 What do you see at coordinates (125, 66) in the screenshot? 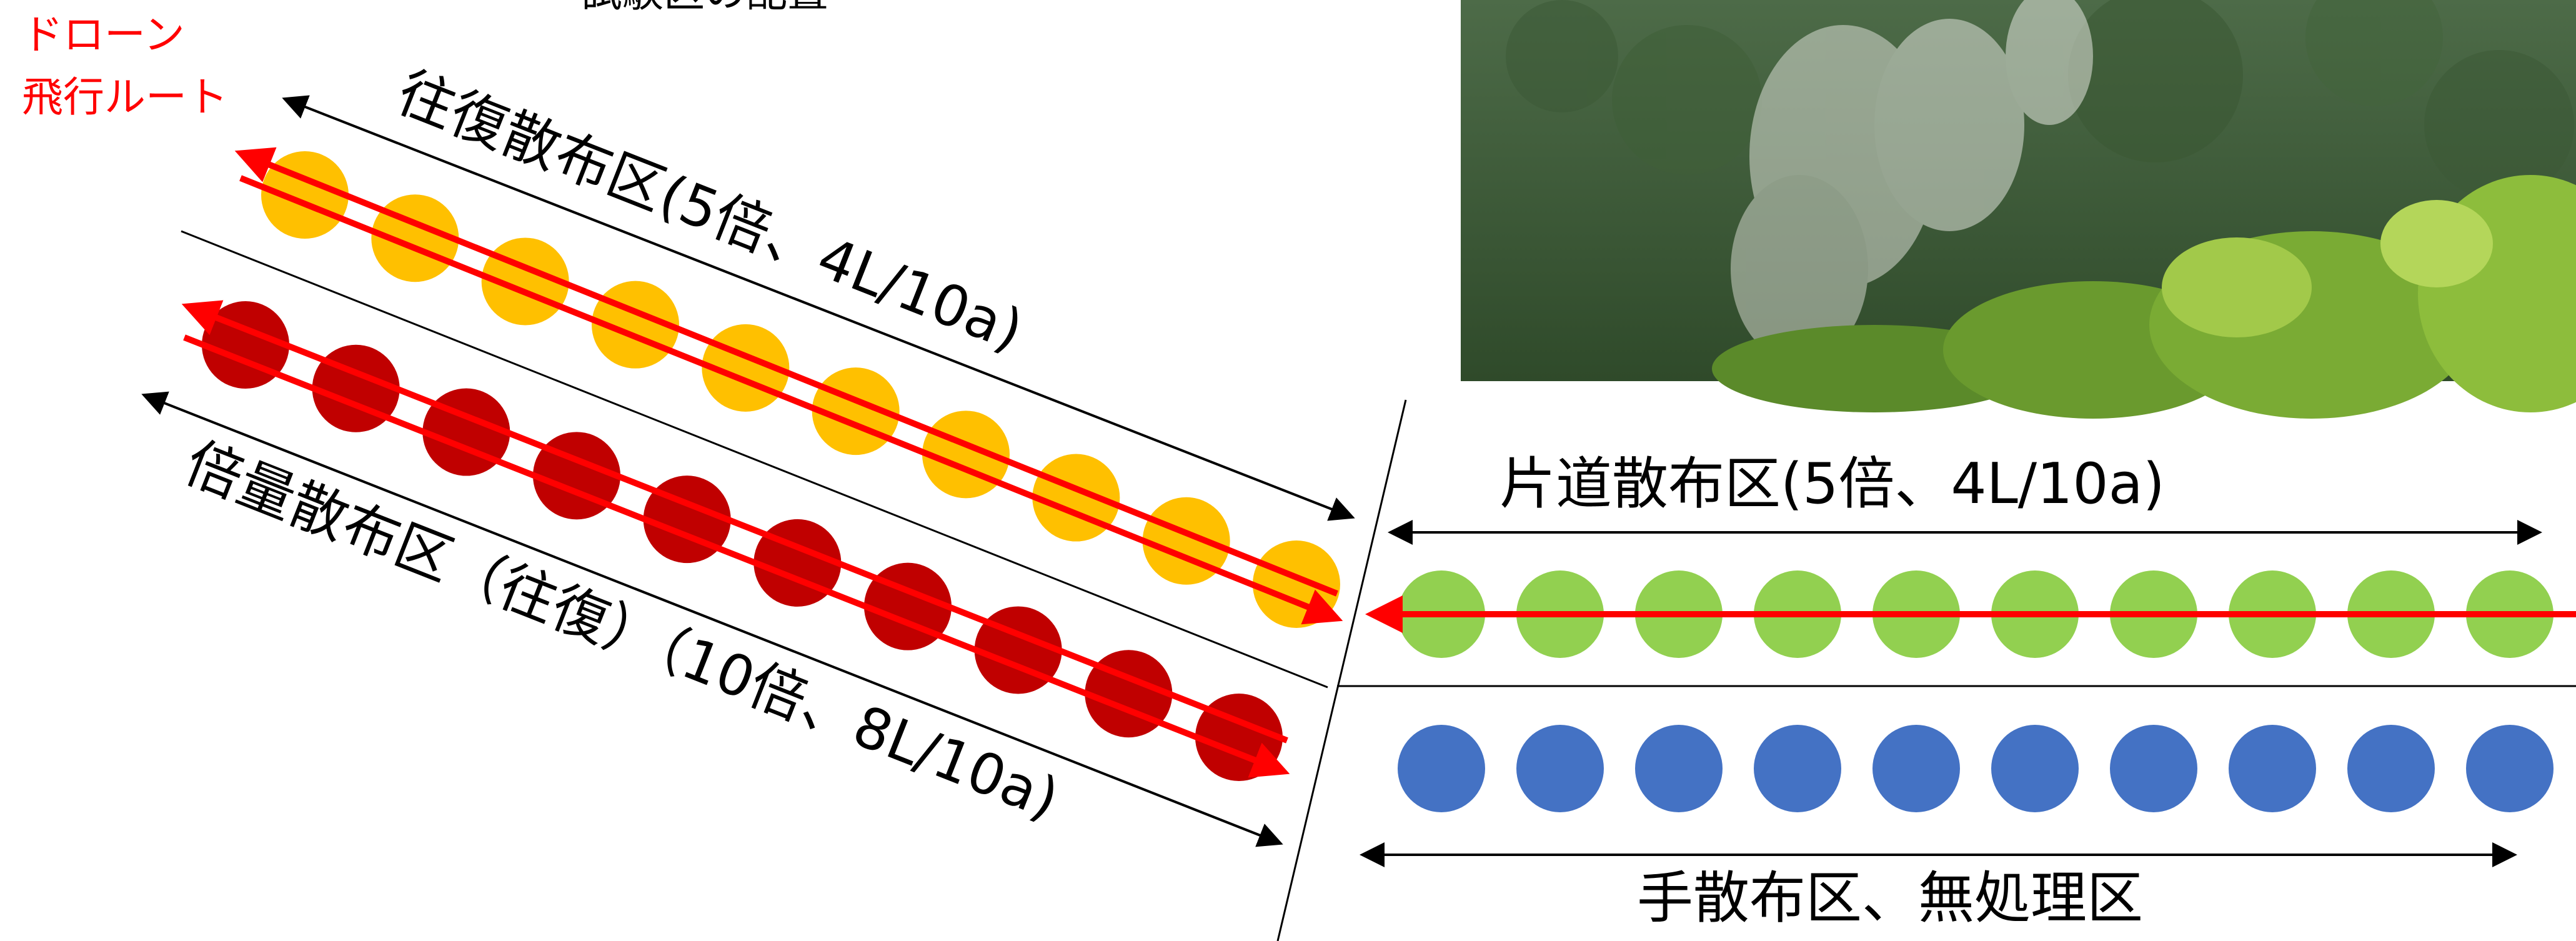
I see `drone-route-label: ドローン 飛行ルート` at bounding box center [125, 66].